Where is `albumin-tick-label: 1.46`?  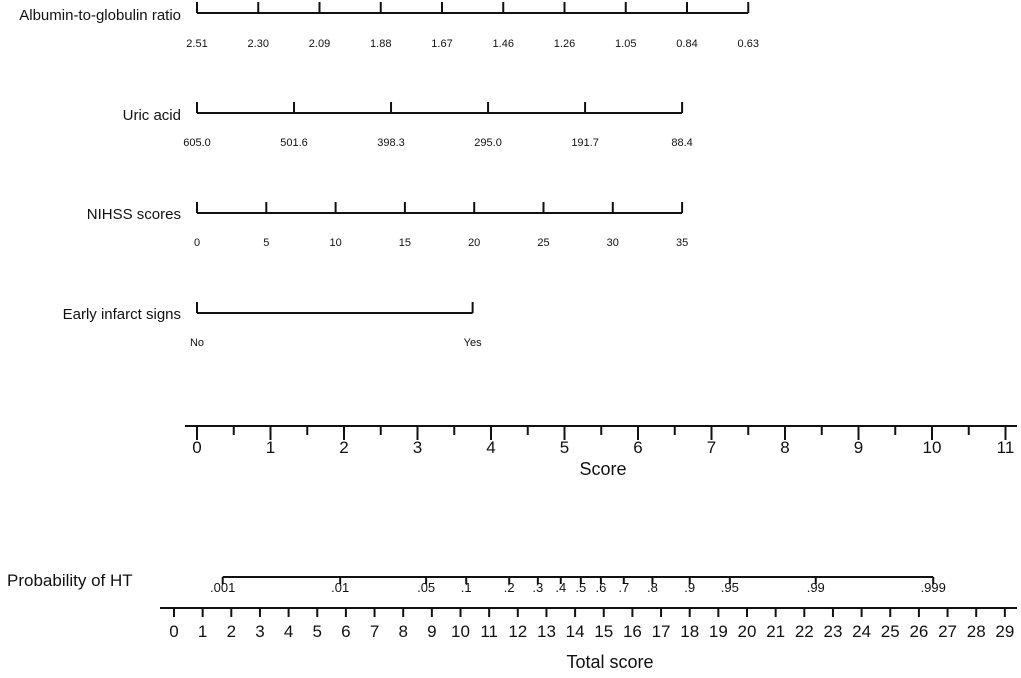
albumin-tick-label: 1.46 is located at coordinates (503, 44).